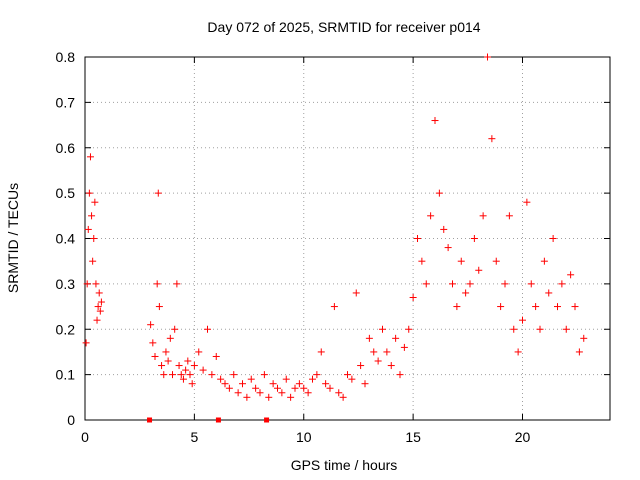 Image resolution: width=640 pixels, height=480 pixels. What do you see at coordinates (66, 102) in the screenshot?
I see `y-tick-label: 0.7` at bounding box center [66, 102].